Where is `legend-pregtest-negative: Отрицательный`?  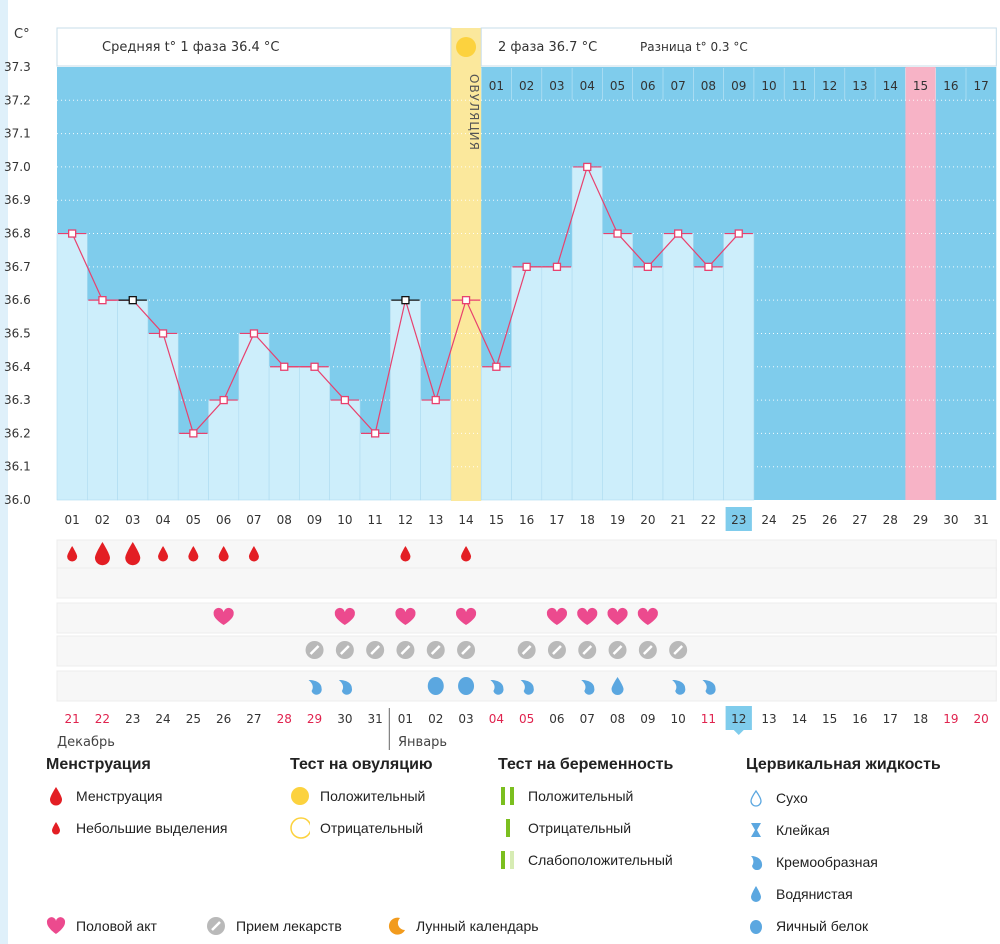
legend-pregtest-negative: Отрицательный is located at coordinates (564, 828).